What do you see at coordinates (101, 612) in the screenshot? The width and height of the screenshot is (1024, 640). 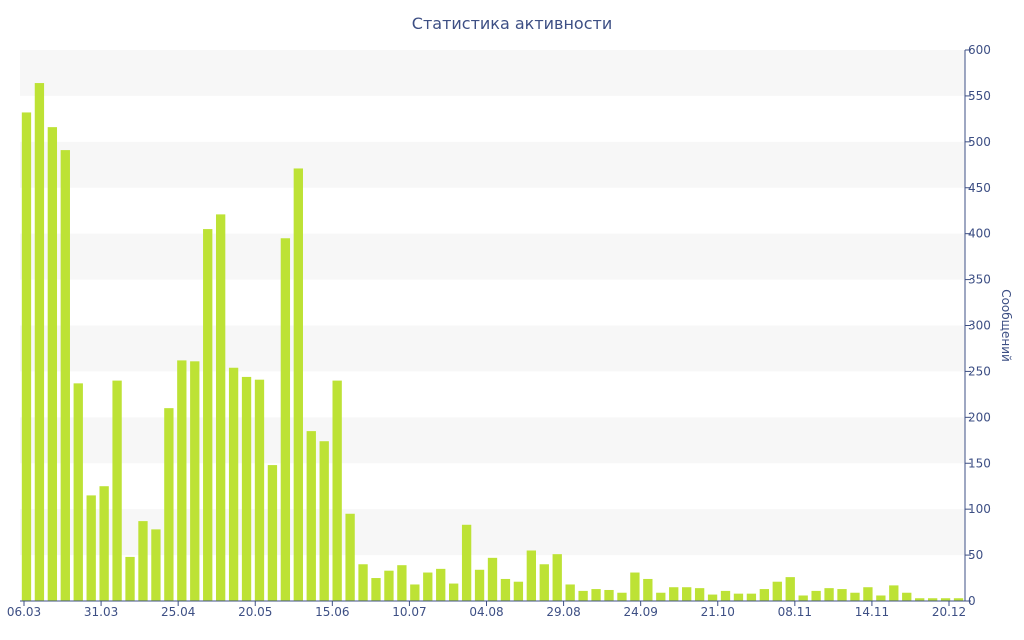 I see `x-tick-label: 31.03` at bounding box center [101, 612].